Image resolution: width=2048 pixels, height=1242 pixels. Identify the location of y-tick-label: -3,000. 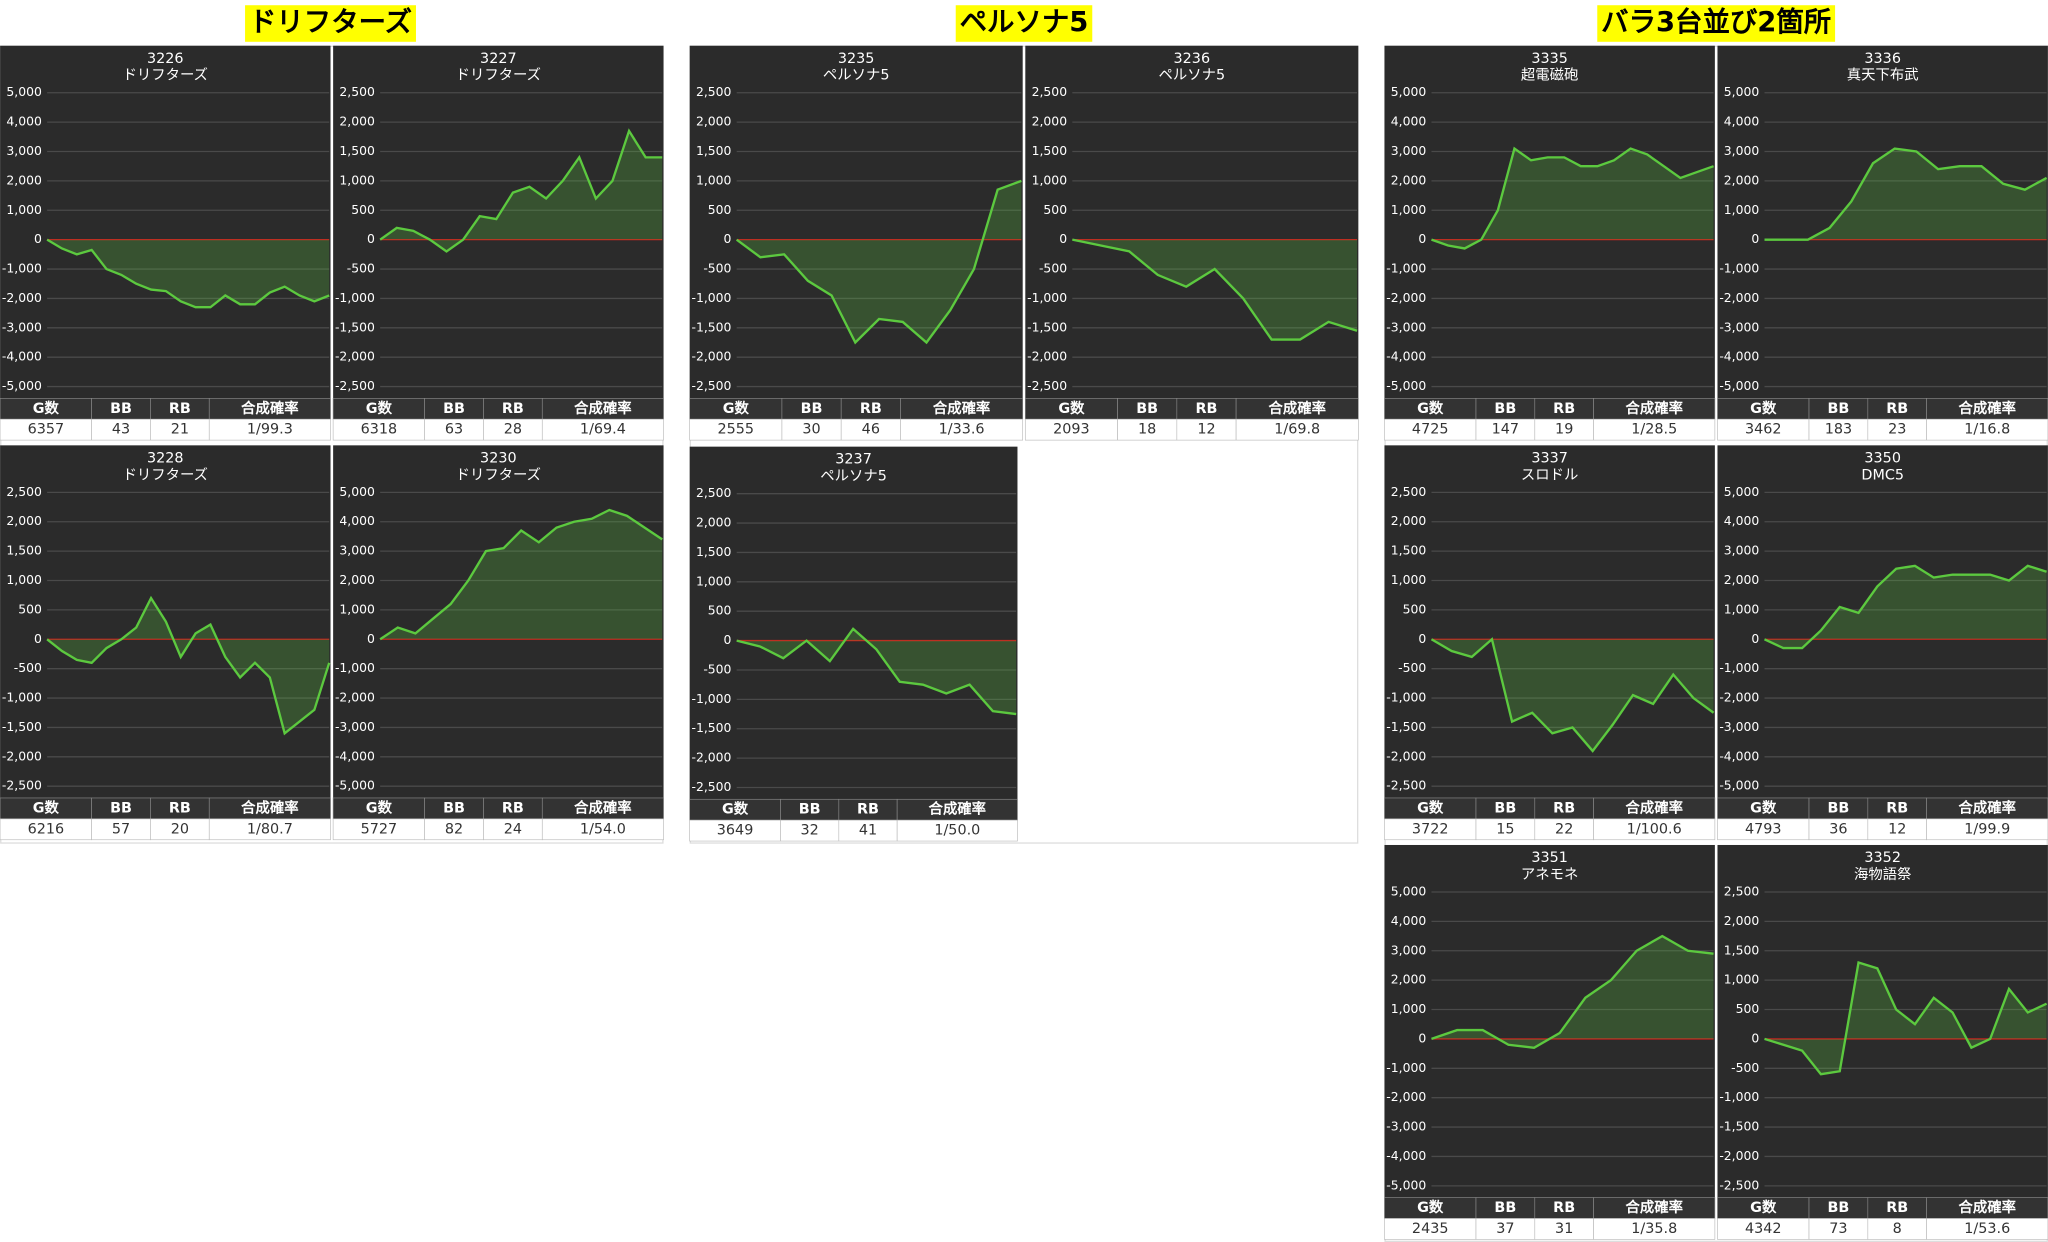
(355, 726).